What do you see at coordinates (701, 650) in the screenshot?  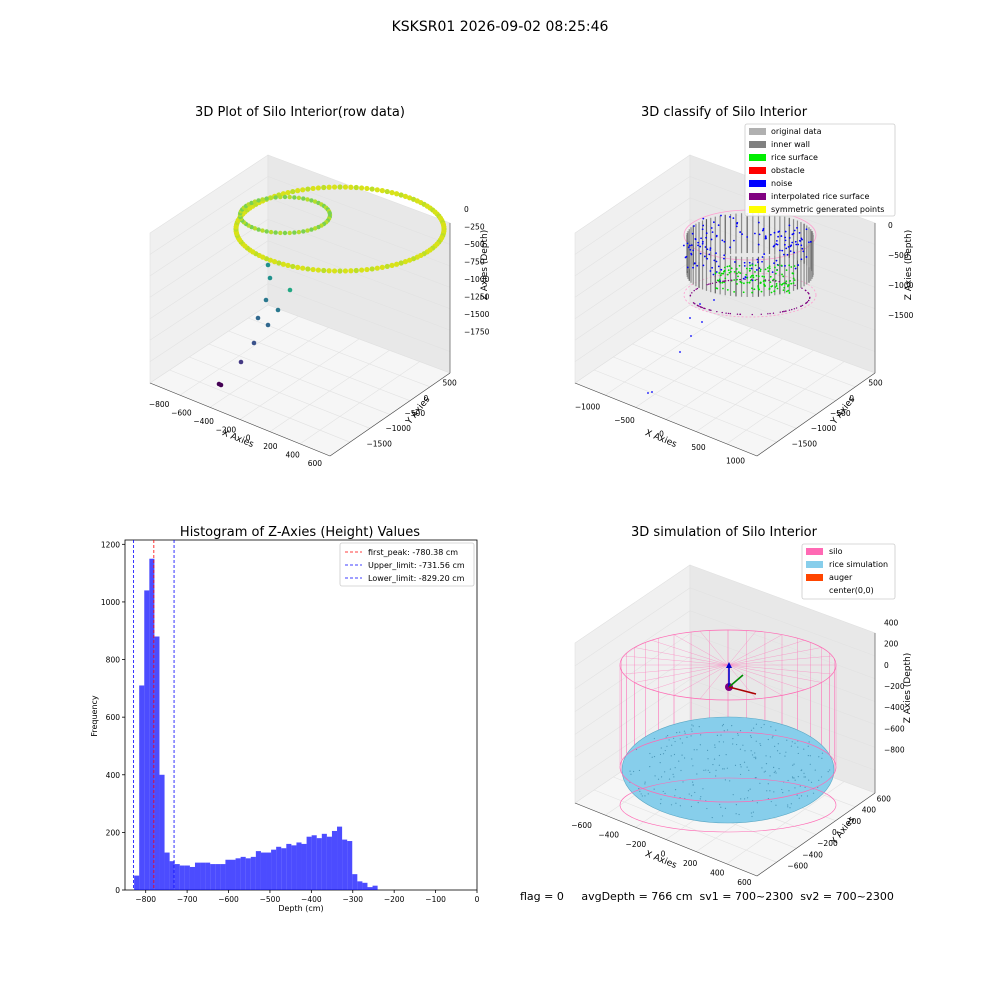 I see `silo-wire` at bounding box center [701, 650].